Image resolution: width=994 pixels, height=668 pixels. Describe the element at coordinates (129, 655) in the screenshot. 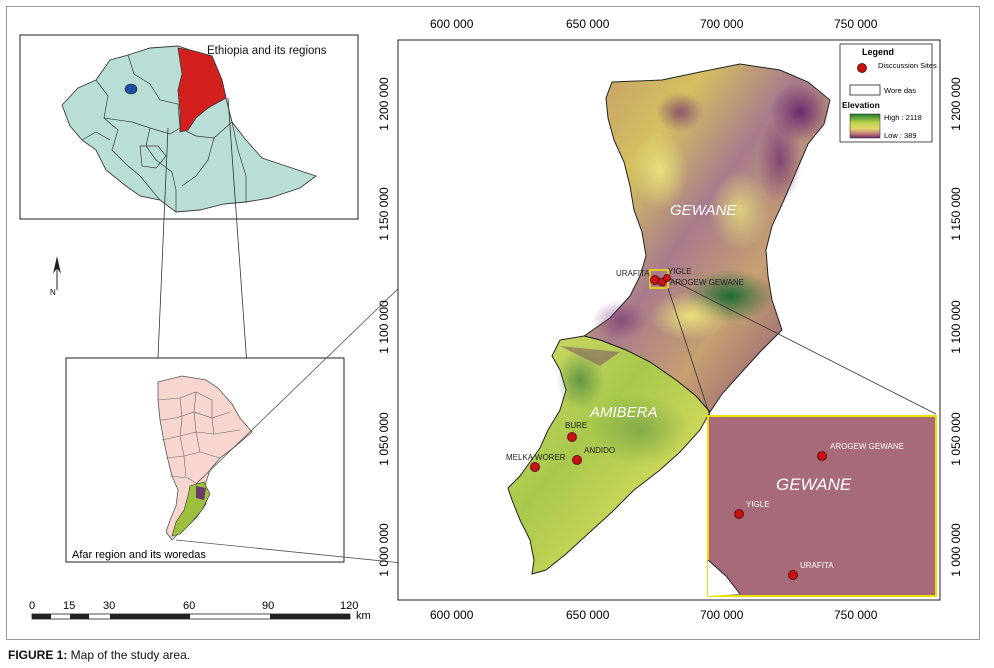

I see `caption-text: Map of the study area.` at that location.